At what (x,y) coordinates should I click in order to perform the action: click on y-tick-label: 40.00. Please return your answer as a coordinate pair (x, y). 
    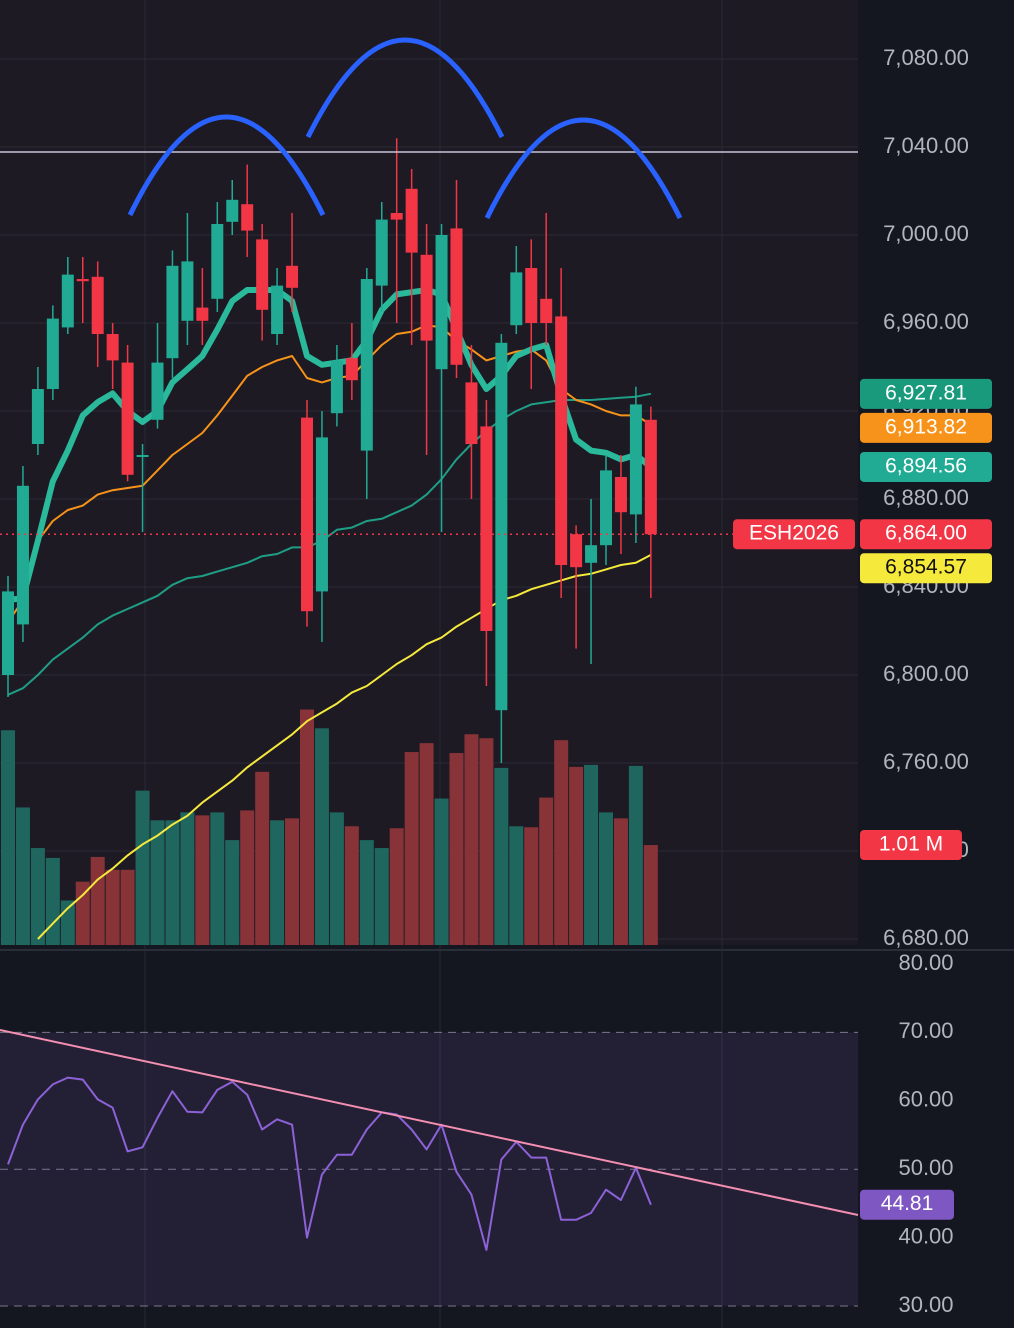
    Looking at the image, I should click on (925, 1235).